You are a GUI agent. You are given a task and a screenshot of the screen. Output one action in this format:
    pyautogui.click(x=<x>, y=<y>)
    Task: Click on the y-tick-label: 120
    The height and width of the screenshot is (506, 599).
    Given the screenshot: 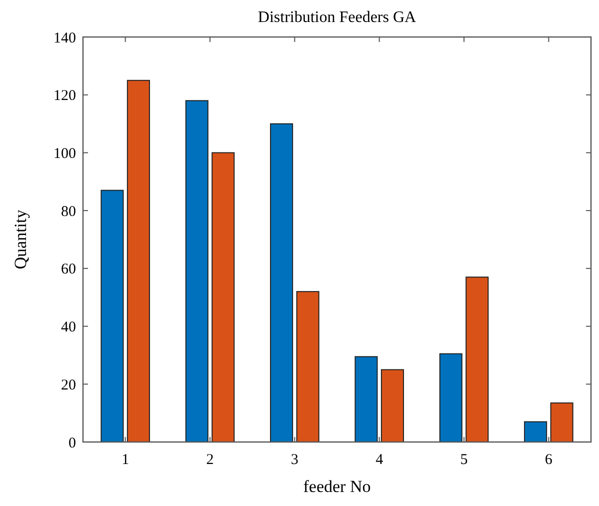 What is the action you would take?
    pyautogui.click(x=65, y=96)
    